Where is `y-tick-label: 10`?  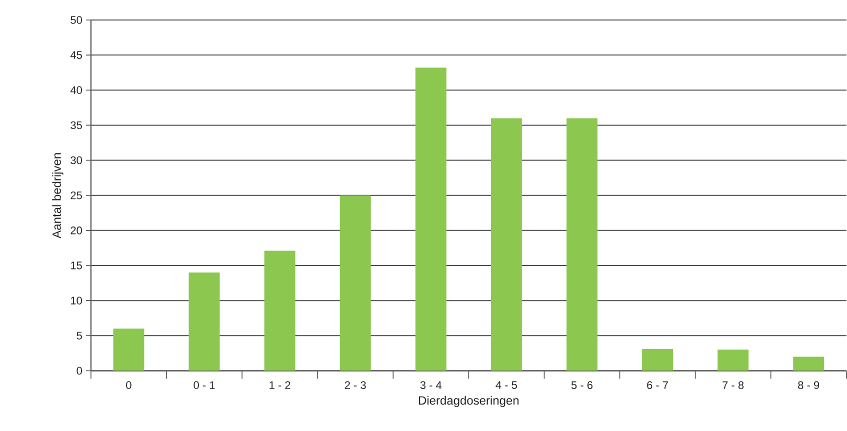 y-tick-label: 10 is located at coordinates (76, 300).